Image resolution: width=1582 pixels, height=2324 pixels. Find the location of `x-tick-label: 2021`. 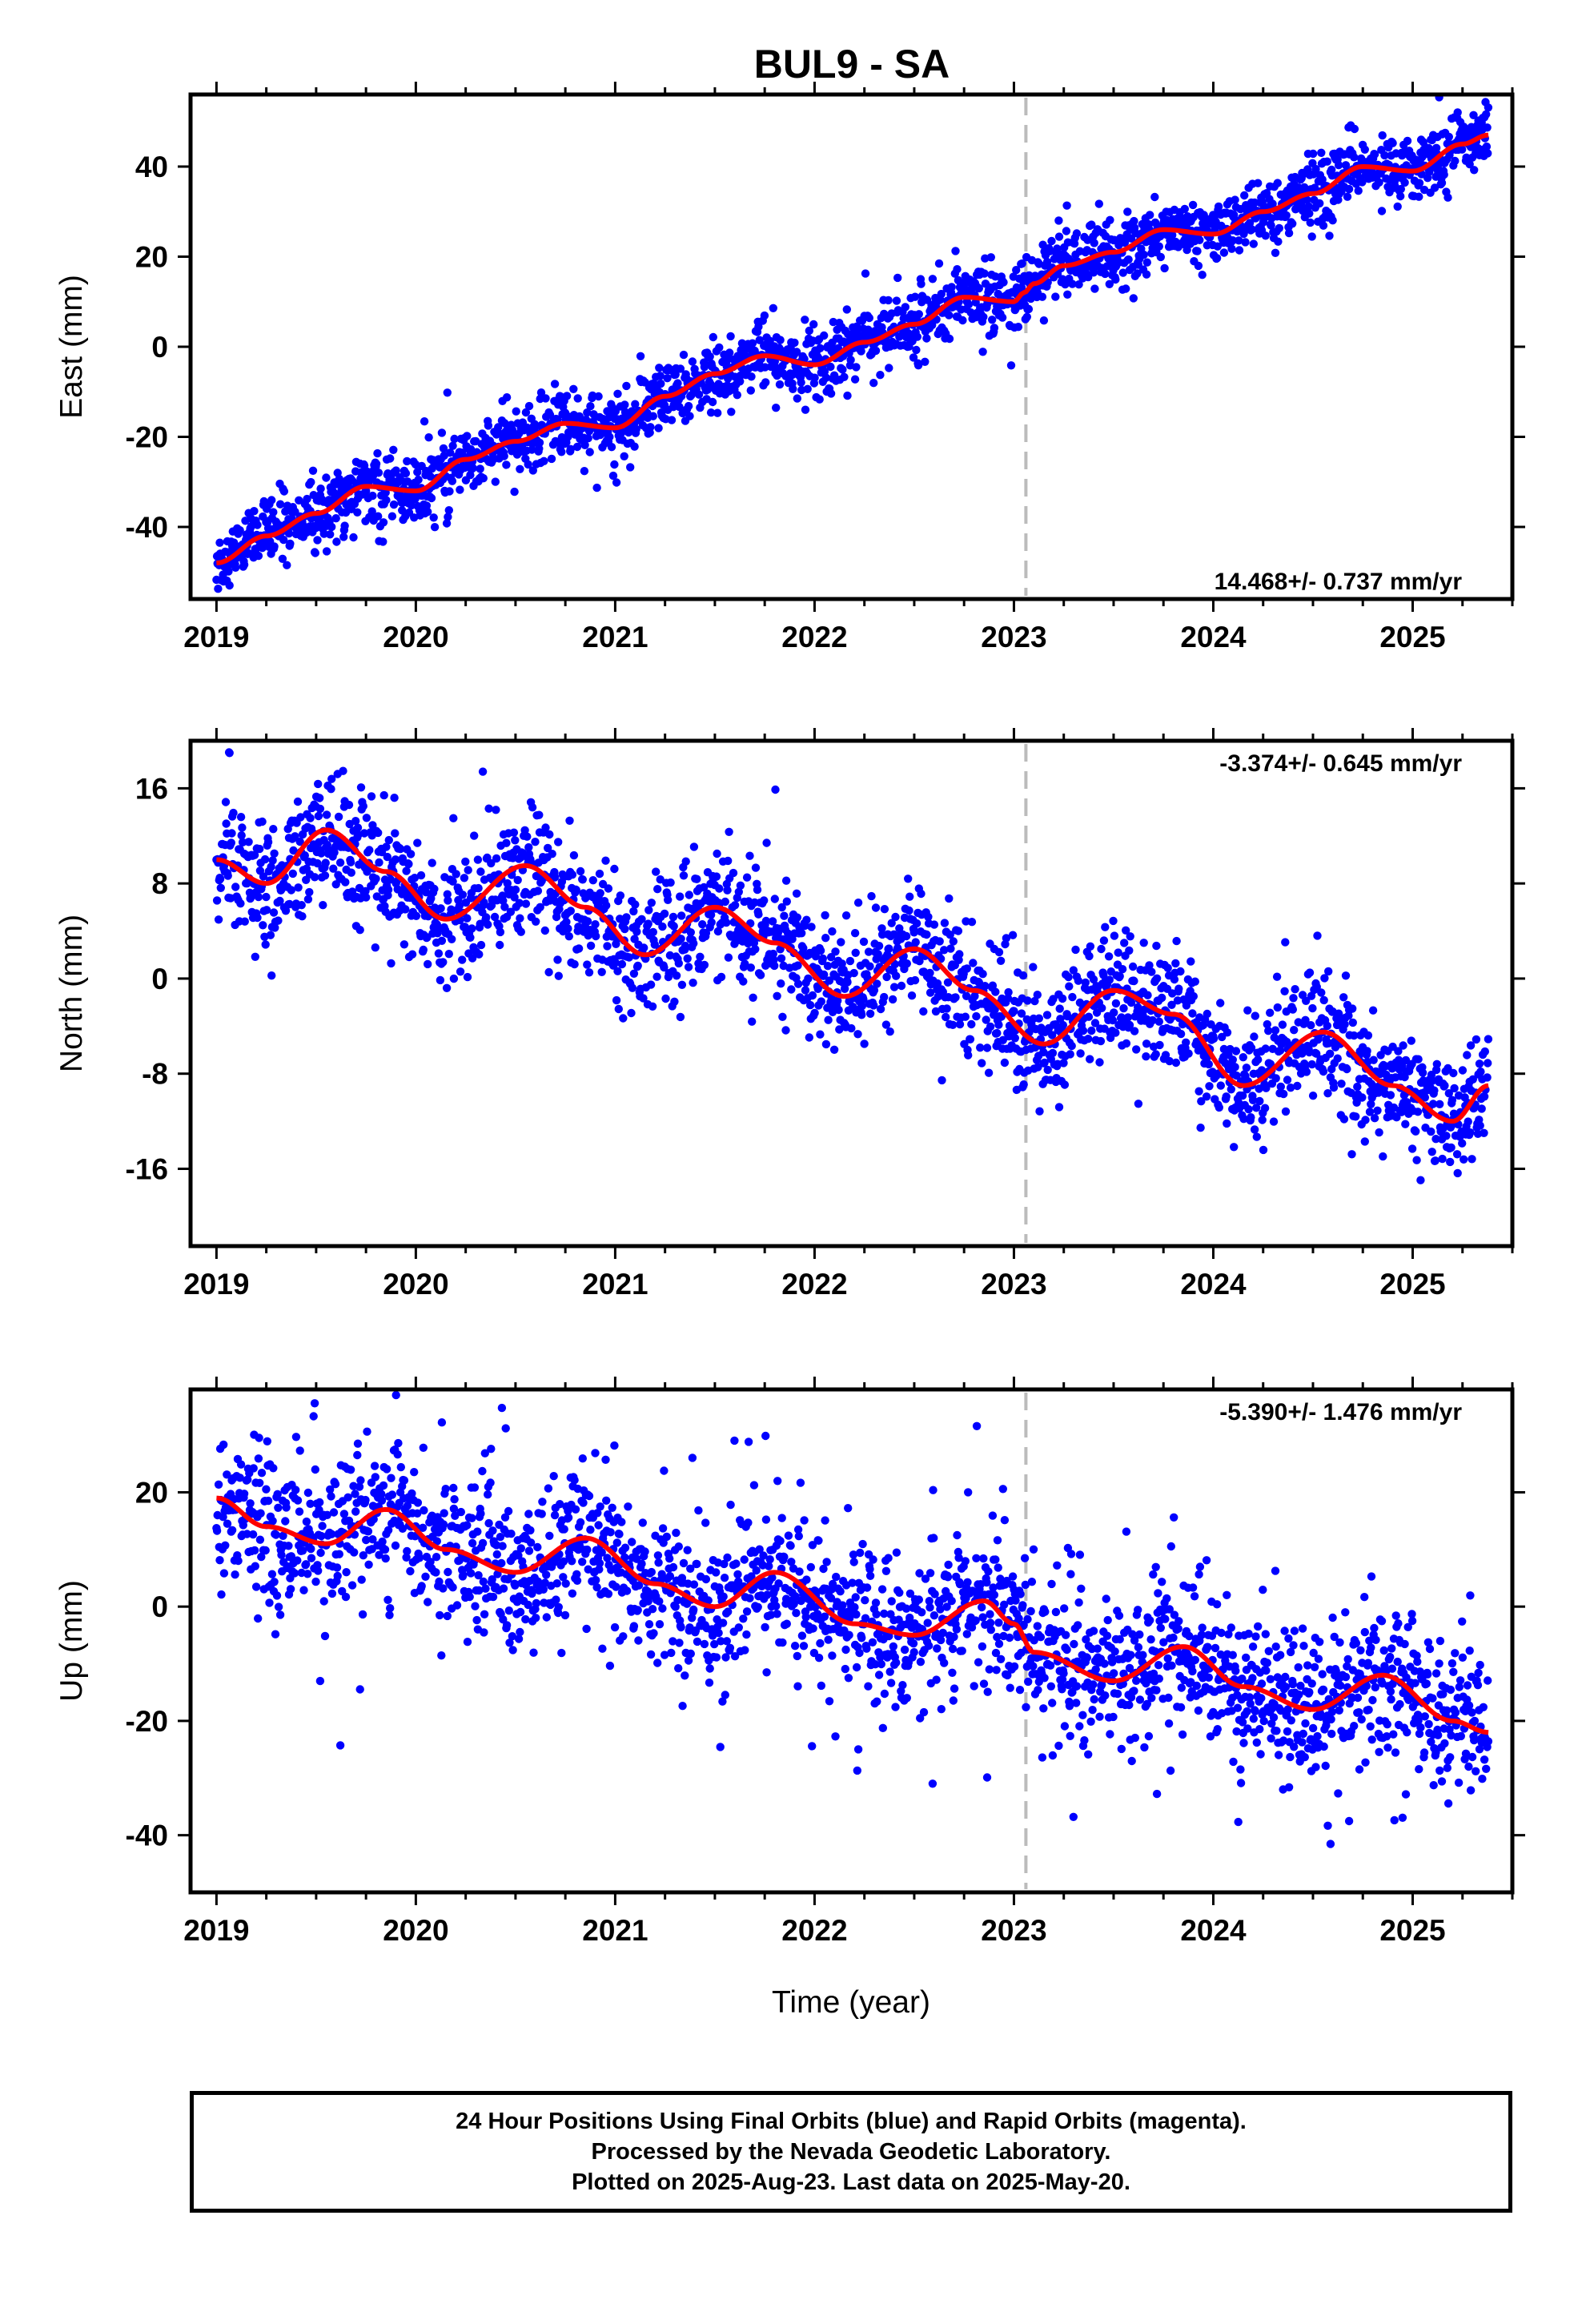

x-tick-label: 2021 is located at coordinates (615, 1284).